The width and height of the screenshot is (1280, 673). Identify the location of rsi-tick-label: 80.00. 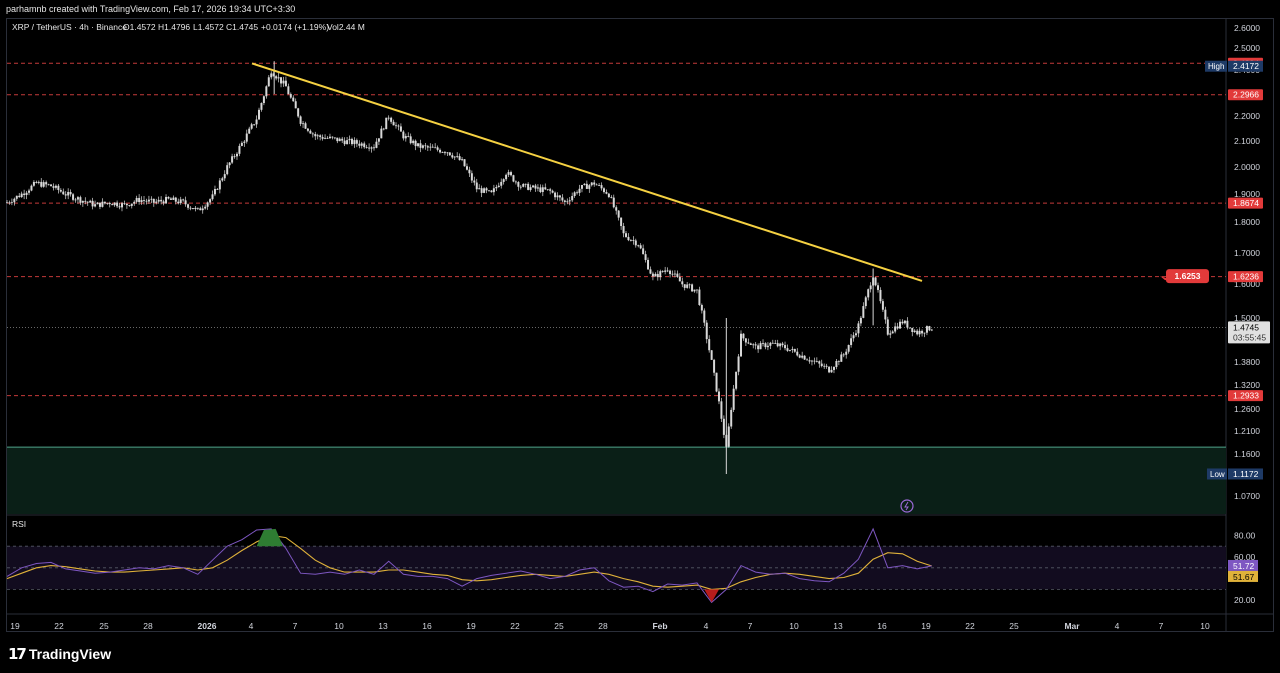
(1245, 535).